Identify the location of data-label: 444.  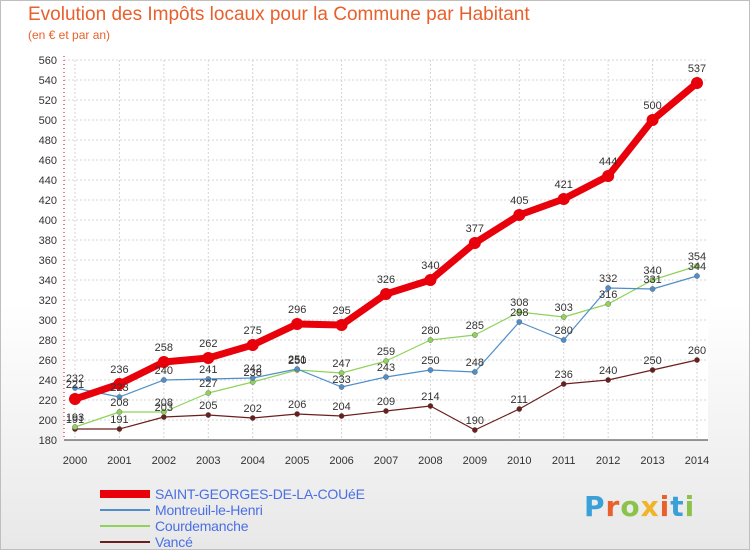
(608, 162).